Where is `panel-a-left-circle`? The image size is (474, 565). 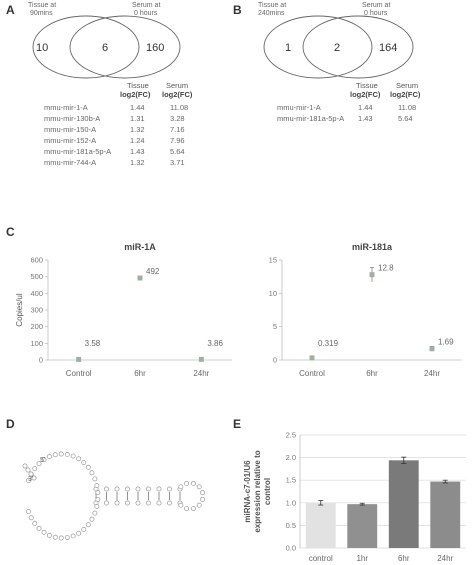
panel-a-left-circle is located at coordinates (86, 47).